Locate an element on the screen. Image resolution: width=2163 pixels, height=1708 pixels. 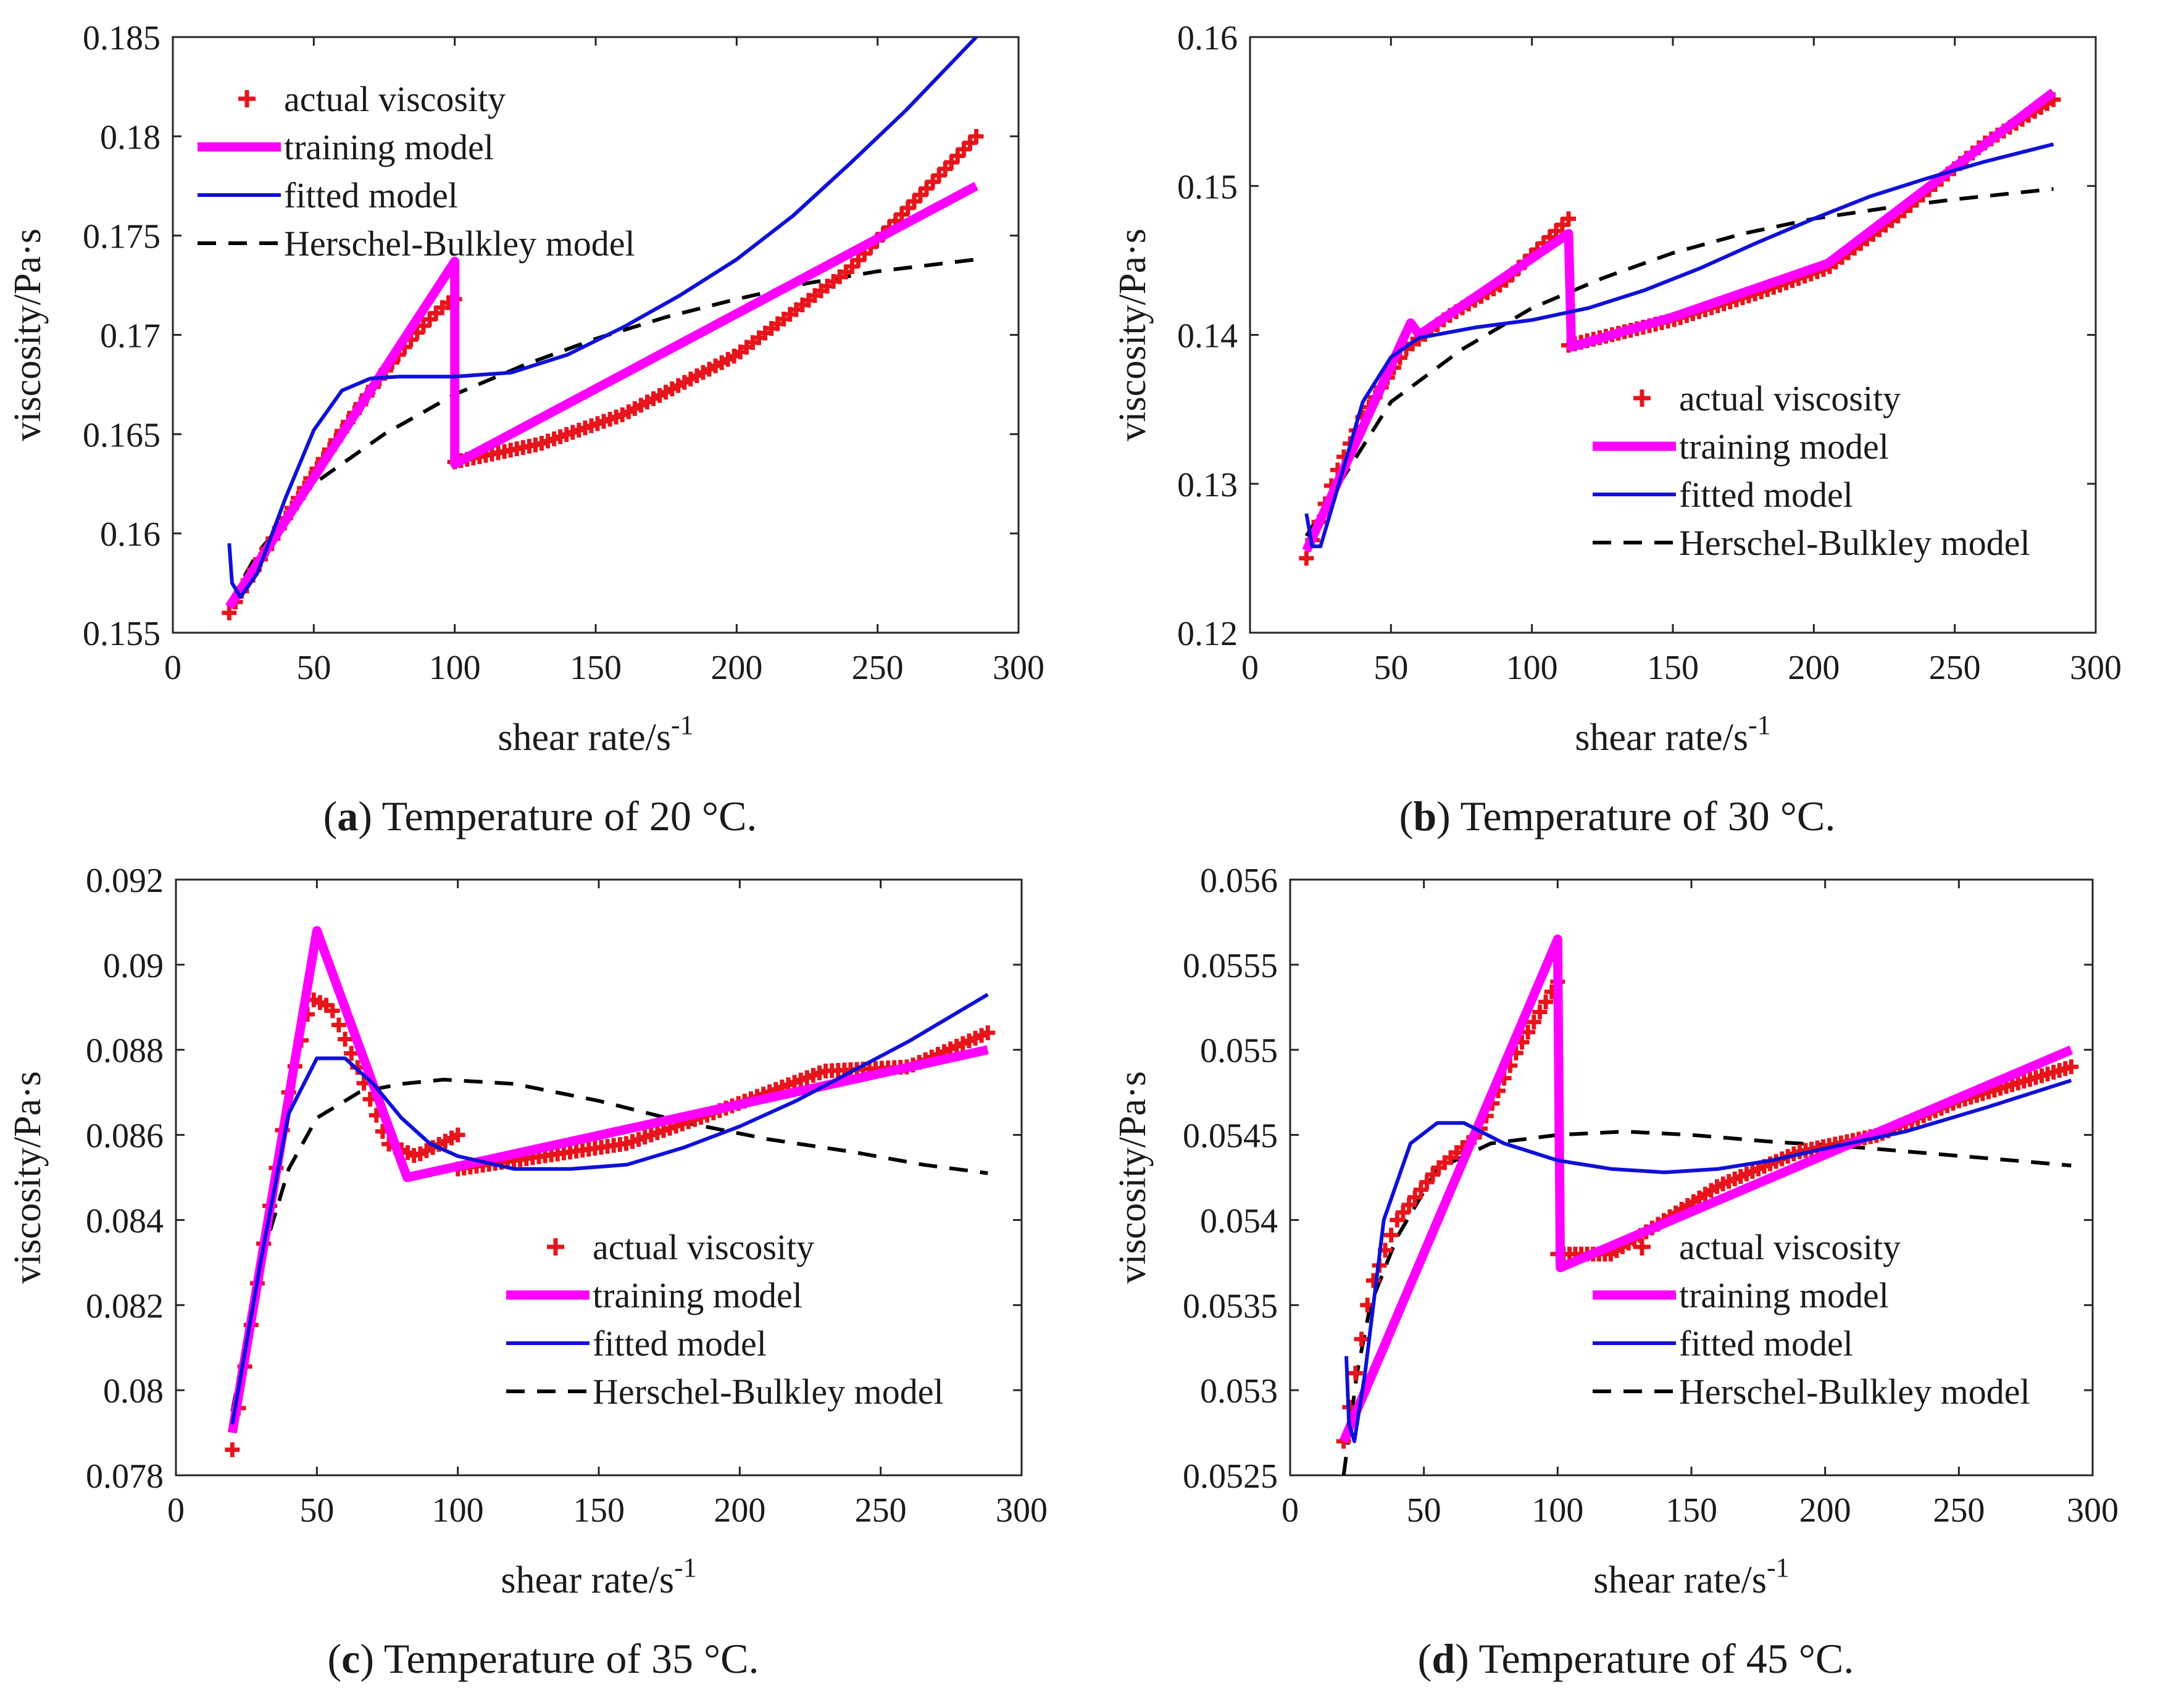
chart-c-herschel-bulkley-model-line is located at coordinates (609, 1244).